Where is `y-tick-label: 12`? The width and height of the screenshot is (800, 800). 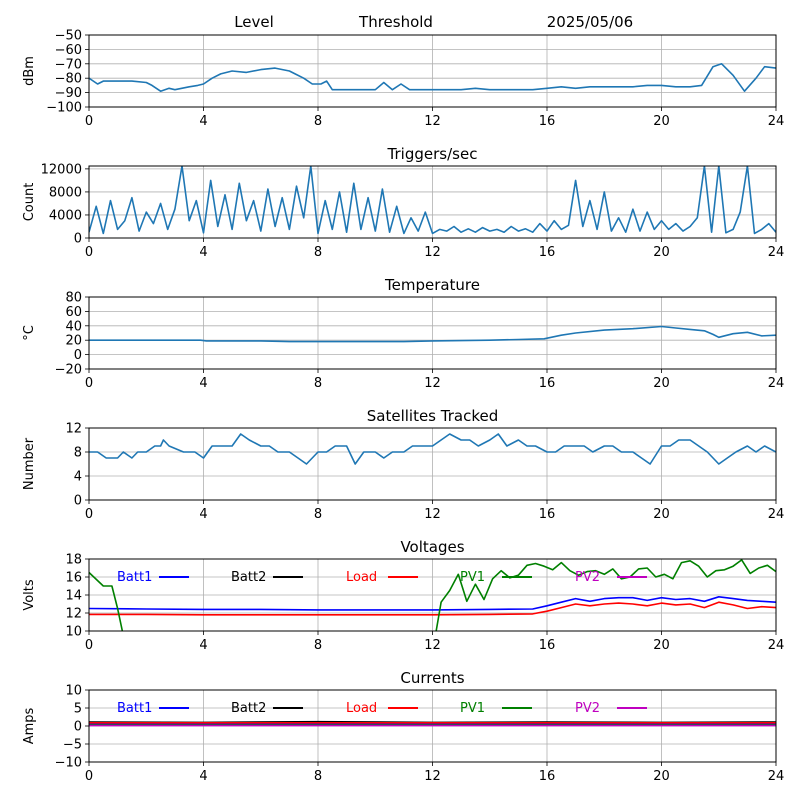
y-tick-label: 12 is located at coordinates (73, 429).